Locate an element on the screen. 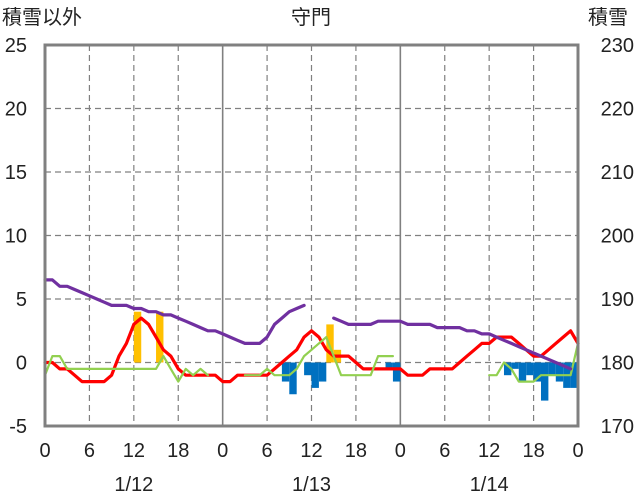  y-axis-left-label: 積雪以外 is located at coordinates (42, 17).